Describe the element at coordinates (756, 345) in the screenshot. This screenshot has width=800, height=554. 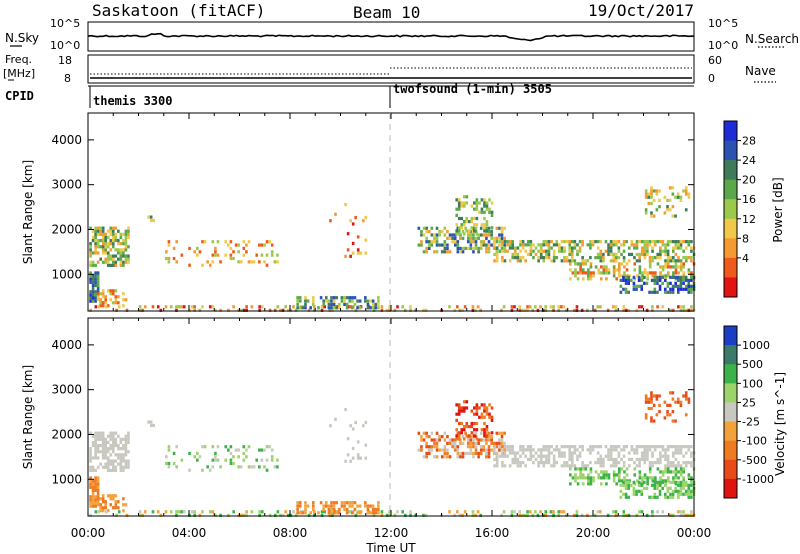
I see `colorbar-tick-label: 1000` at that location.